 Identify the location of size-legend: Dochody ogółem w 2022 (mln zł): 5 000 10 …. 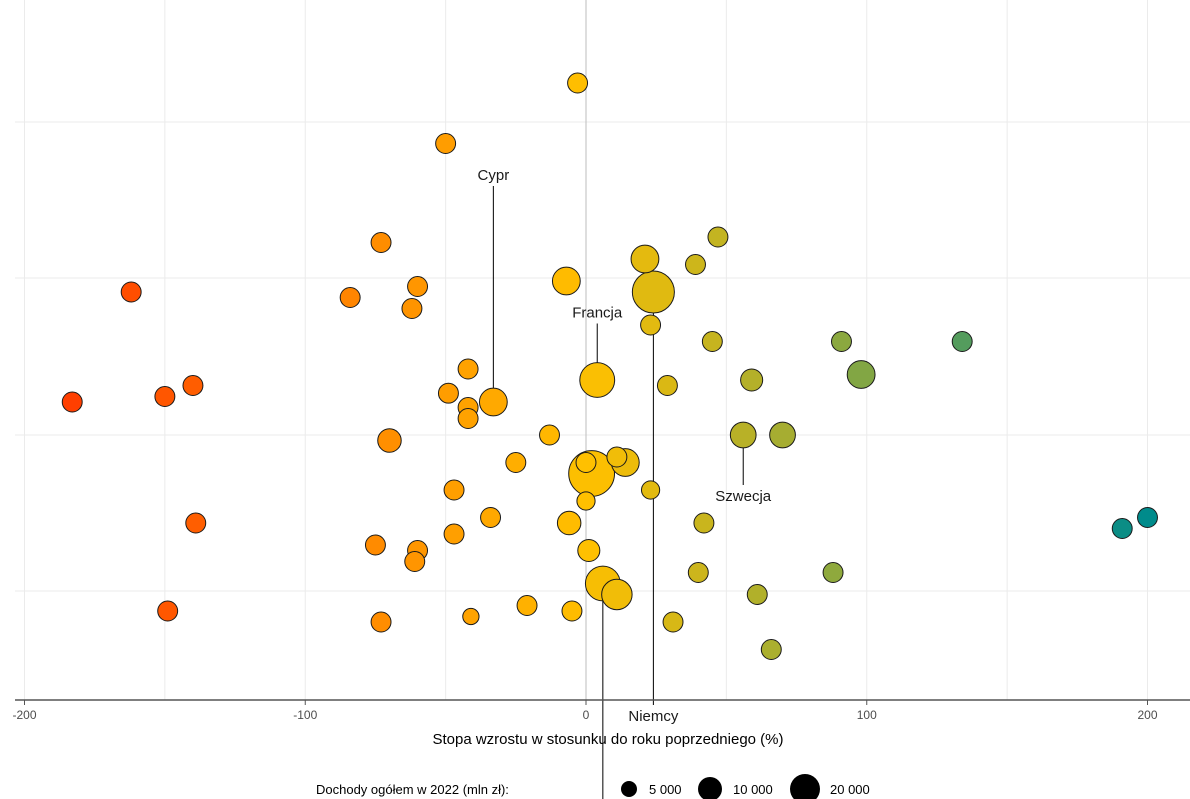
(593, 786).